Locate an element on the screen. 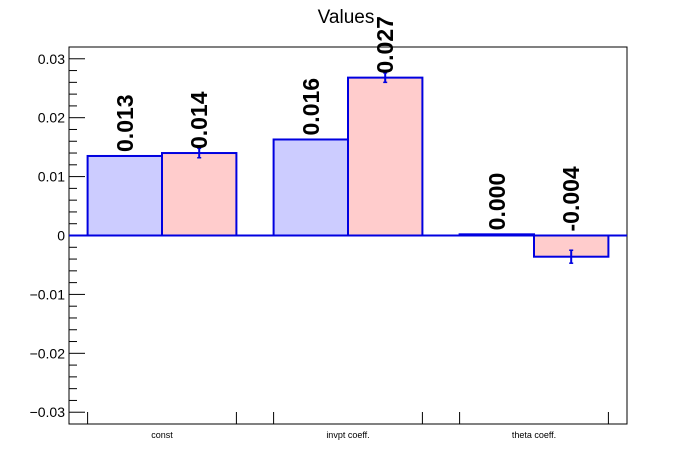  y-tick-label: −0.03 is located at coordinates (48, 412).